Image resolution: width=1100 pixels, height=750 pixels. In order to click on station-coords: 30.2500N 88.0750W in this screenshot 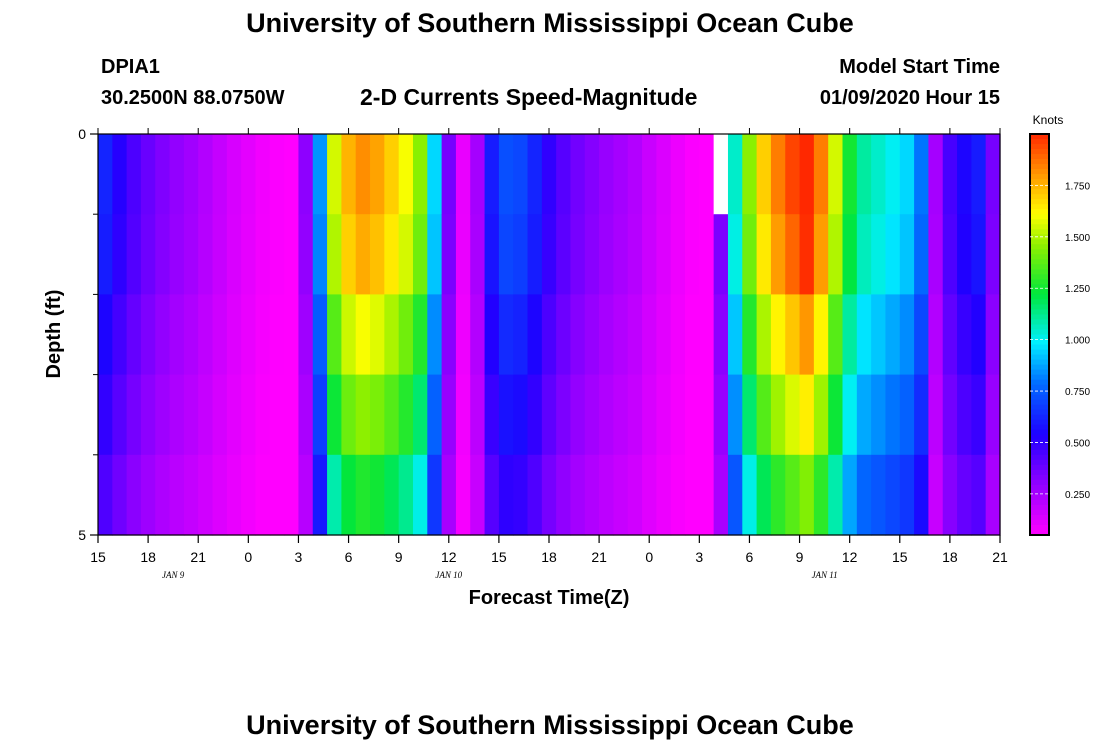, I will do `click(193, 98)`.